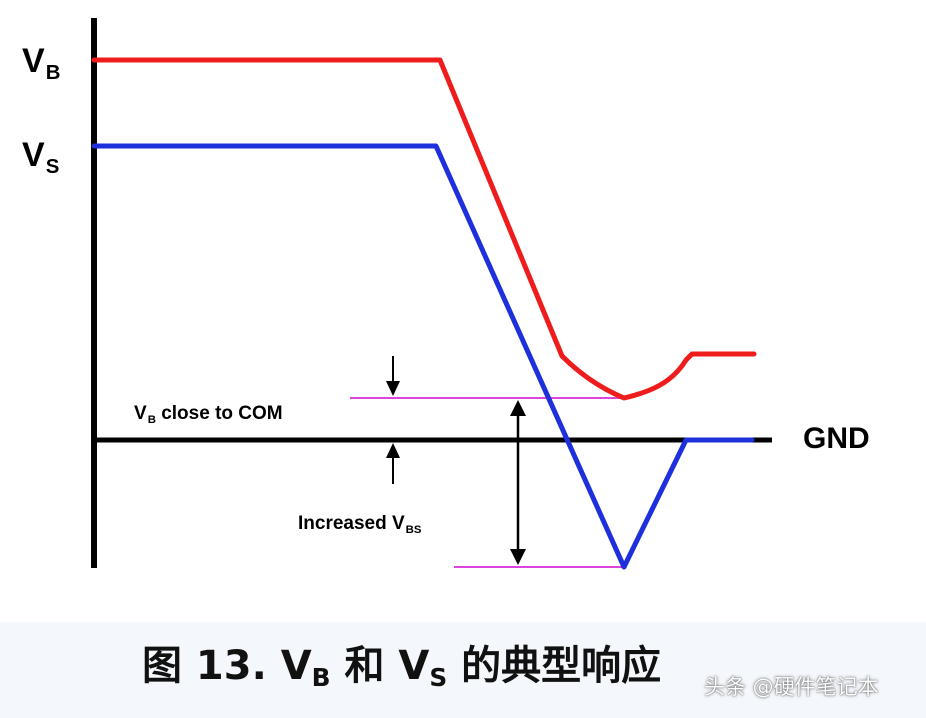 This screenshot has height=718, width=926. What do you see at coordinates (402, 668) in the screenshot?
I see `figure-caption: 图 13. VB 和 VS 的典型响应` at bounding box center [402, 668].